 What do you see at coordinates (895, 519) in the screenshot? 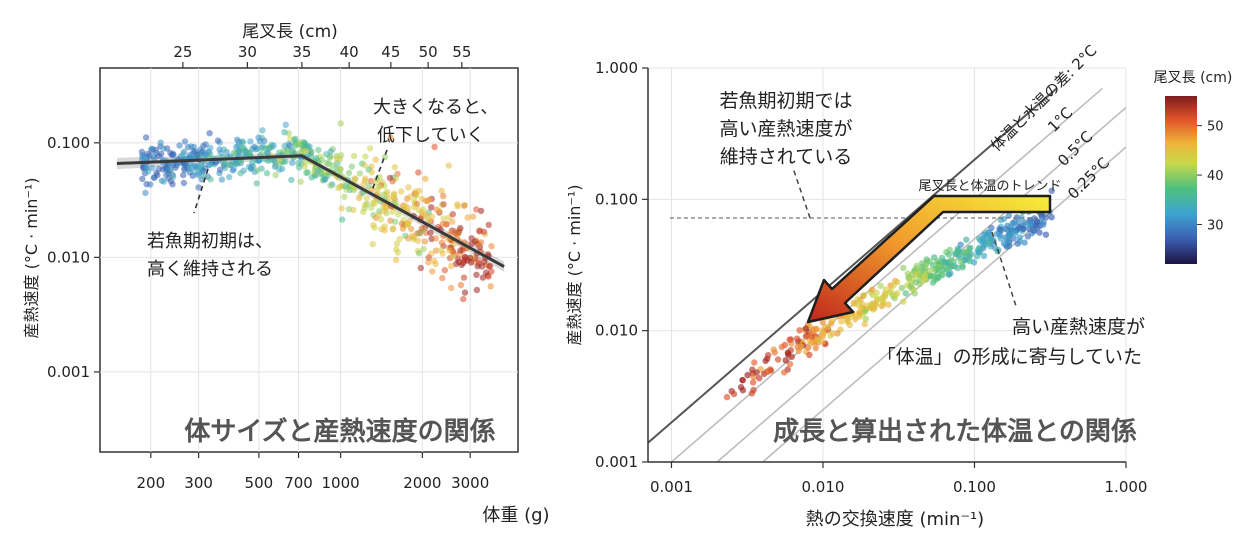
I see `right-x-axis-label: 熱の交換速度 (min⁻¹)` at bounding box center [895, 519].